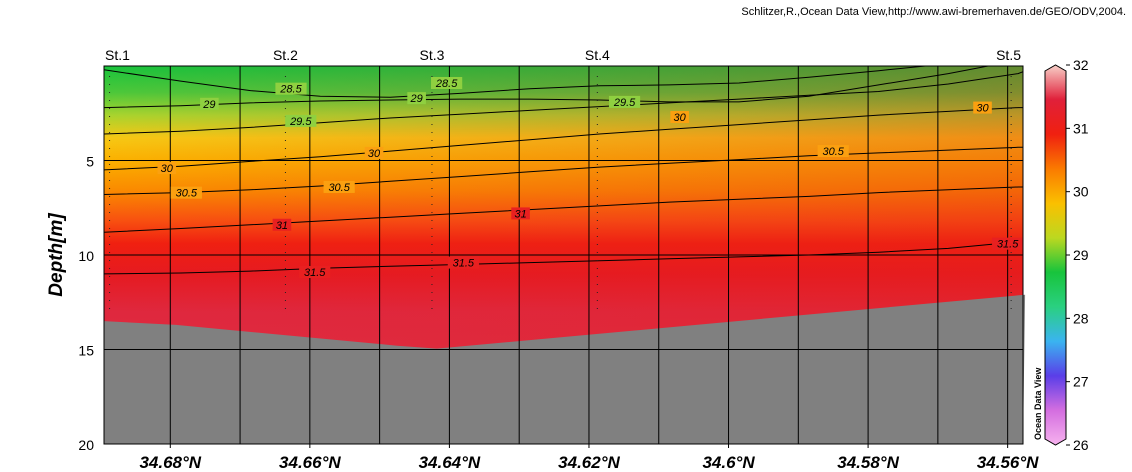  What do you see at coordinates (310, 462) in the screenshot?
I see `x-tick-label: 34.66°N` at bounding box center [310, 462].